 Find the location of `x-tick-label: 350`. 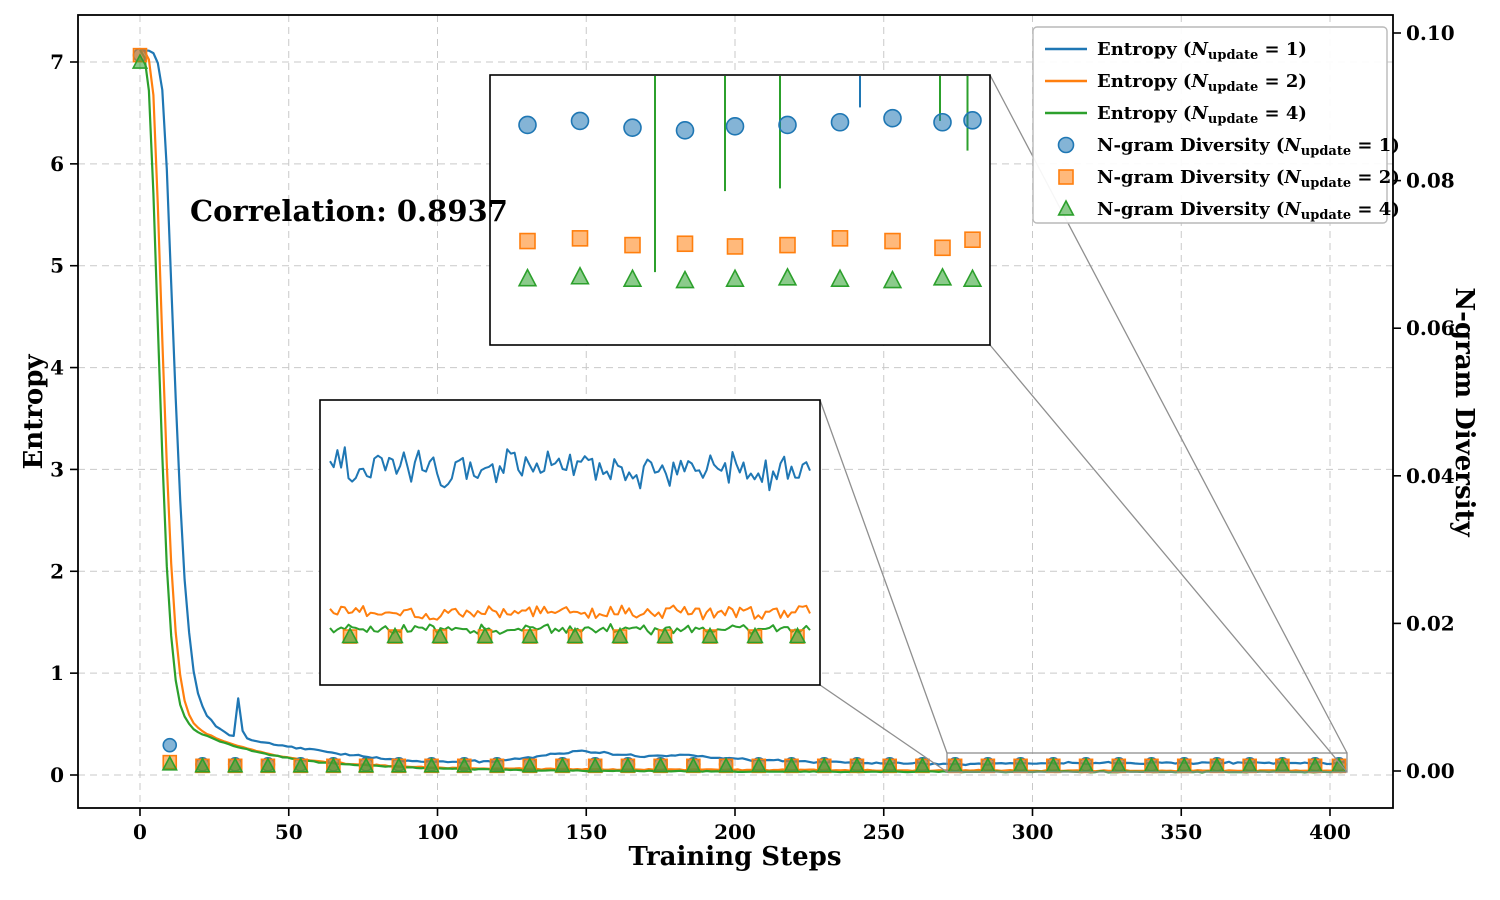

x-tick-label: 350 is located at coordinates (1181, 832).